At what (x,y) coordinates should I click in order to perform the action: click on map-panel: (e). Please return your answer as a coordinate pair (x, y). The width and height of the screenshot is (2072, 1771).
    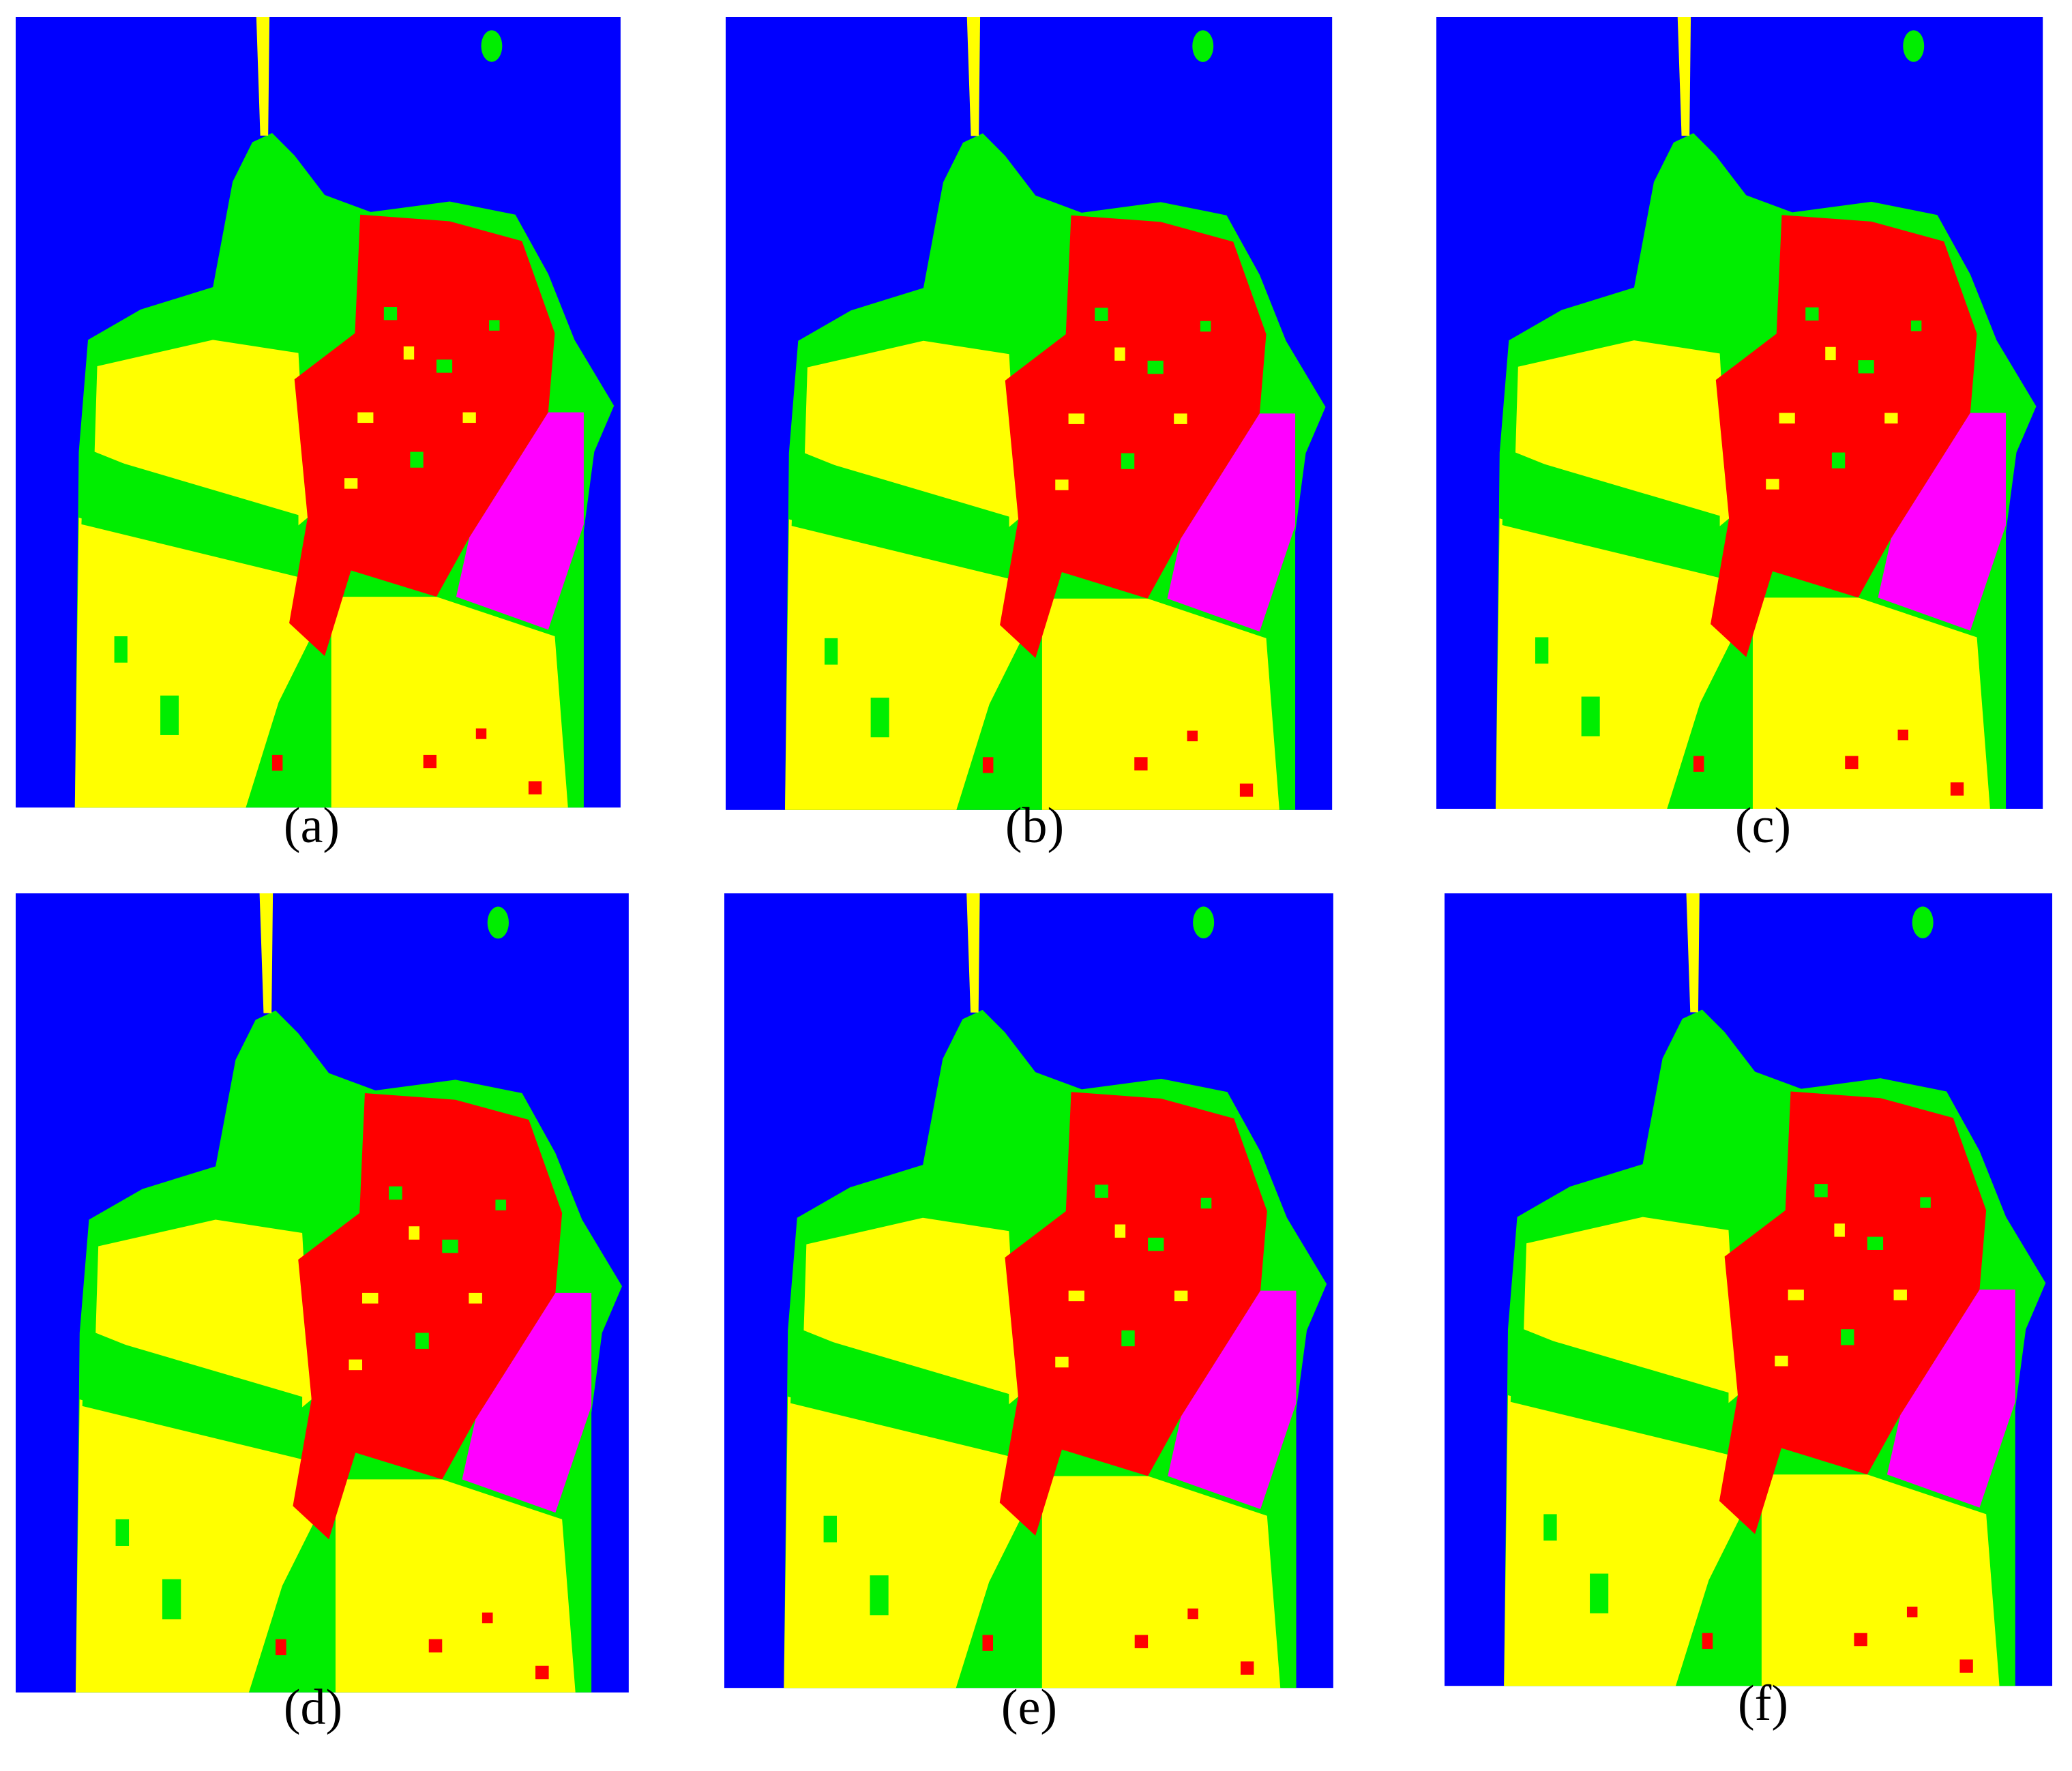
    Looking at the image, I should click on (1028, 1314).